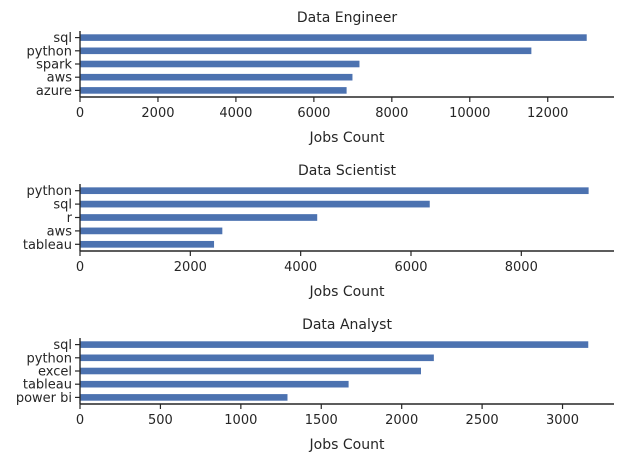 This screenshot has height=464, width=623. What do you see at coordinates (562, 420) in the screenshot?
I see `x-tick-label: 3000` at bounding box center [562, 420].